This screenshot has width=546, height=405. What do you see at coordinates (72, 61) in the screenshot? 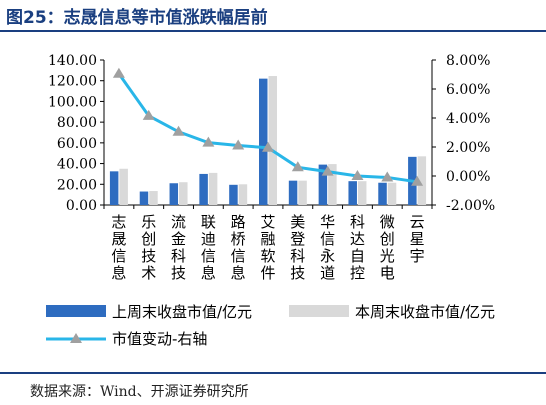
I see `y-left-tick-label: 140.00` at bounding box center [72, 61].